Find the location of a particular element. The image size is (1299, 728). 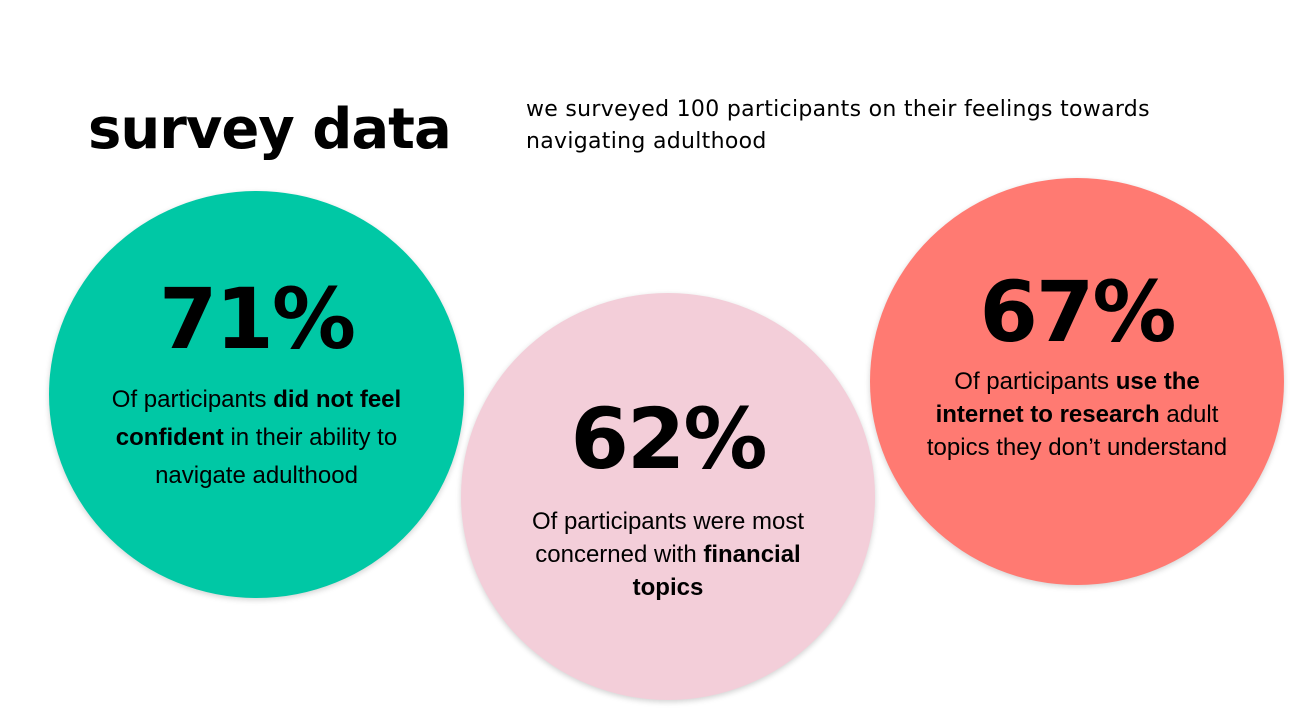

stat-value: 62% is located at coordinates (668, 439).